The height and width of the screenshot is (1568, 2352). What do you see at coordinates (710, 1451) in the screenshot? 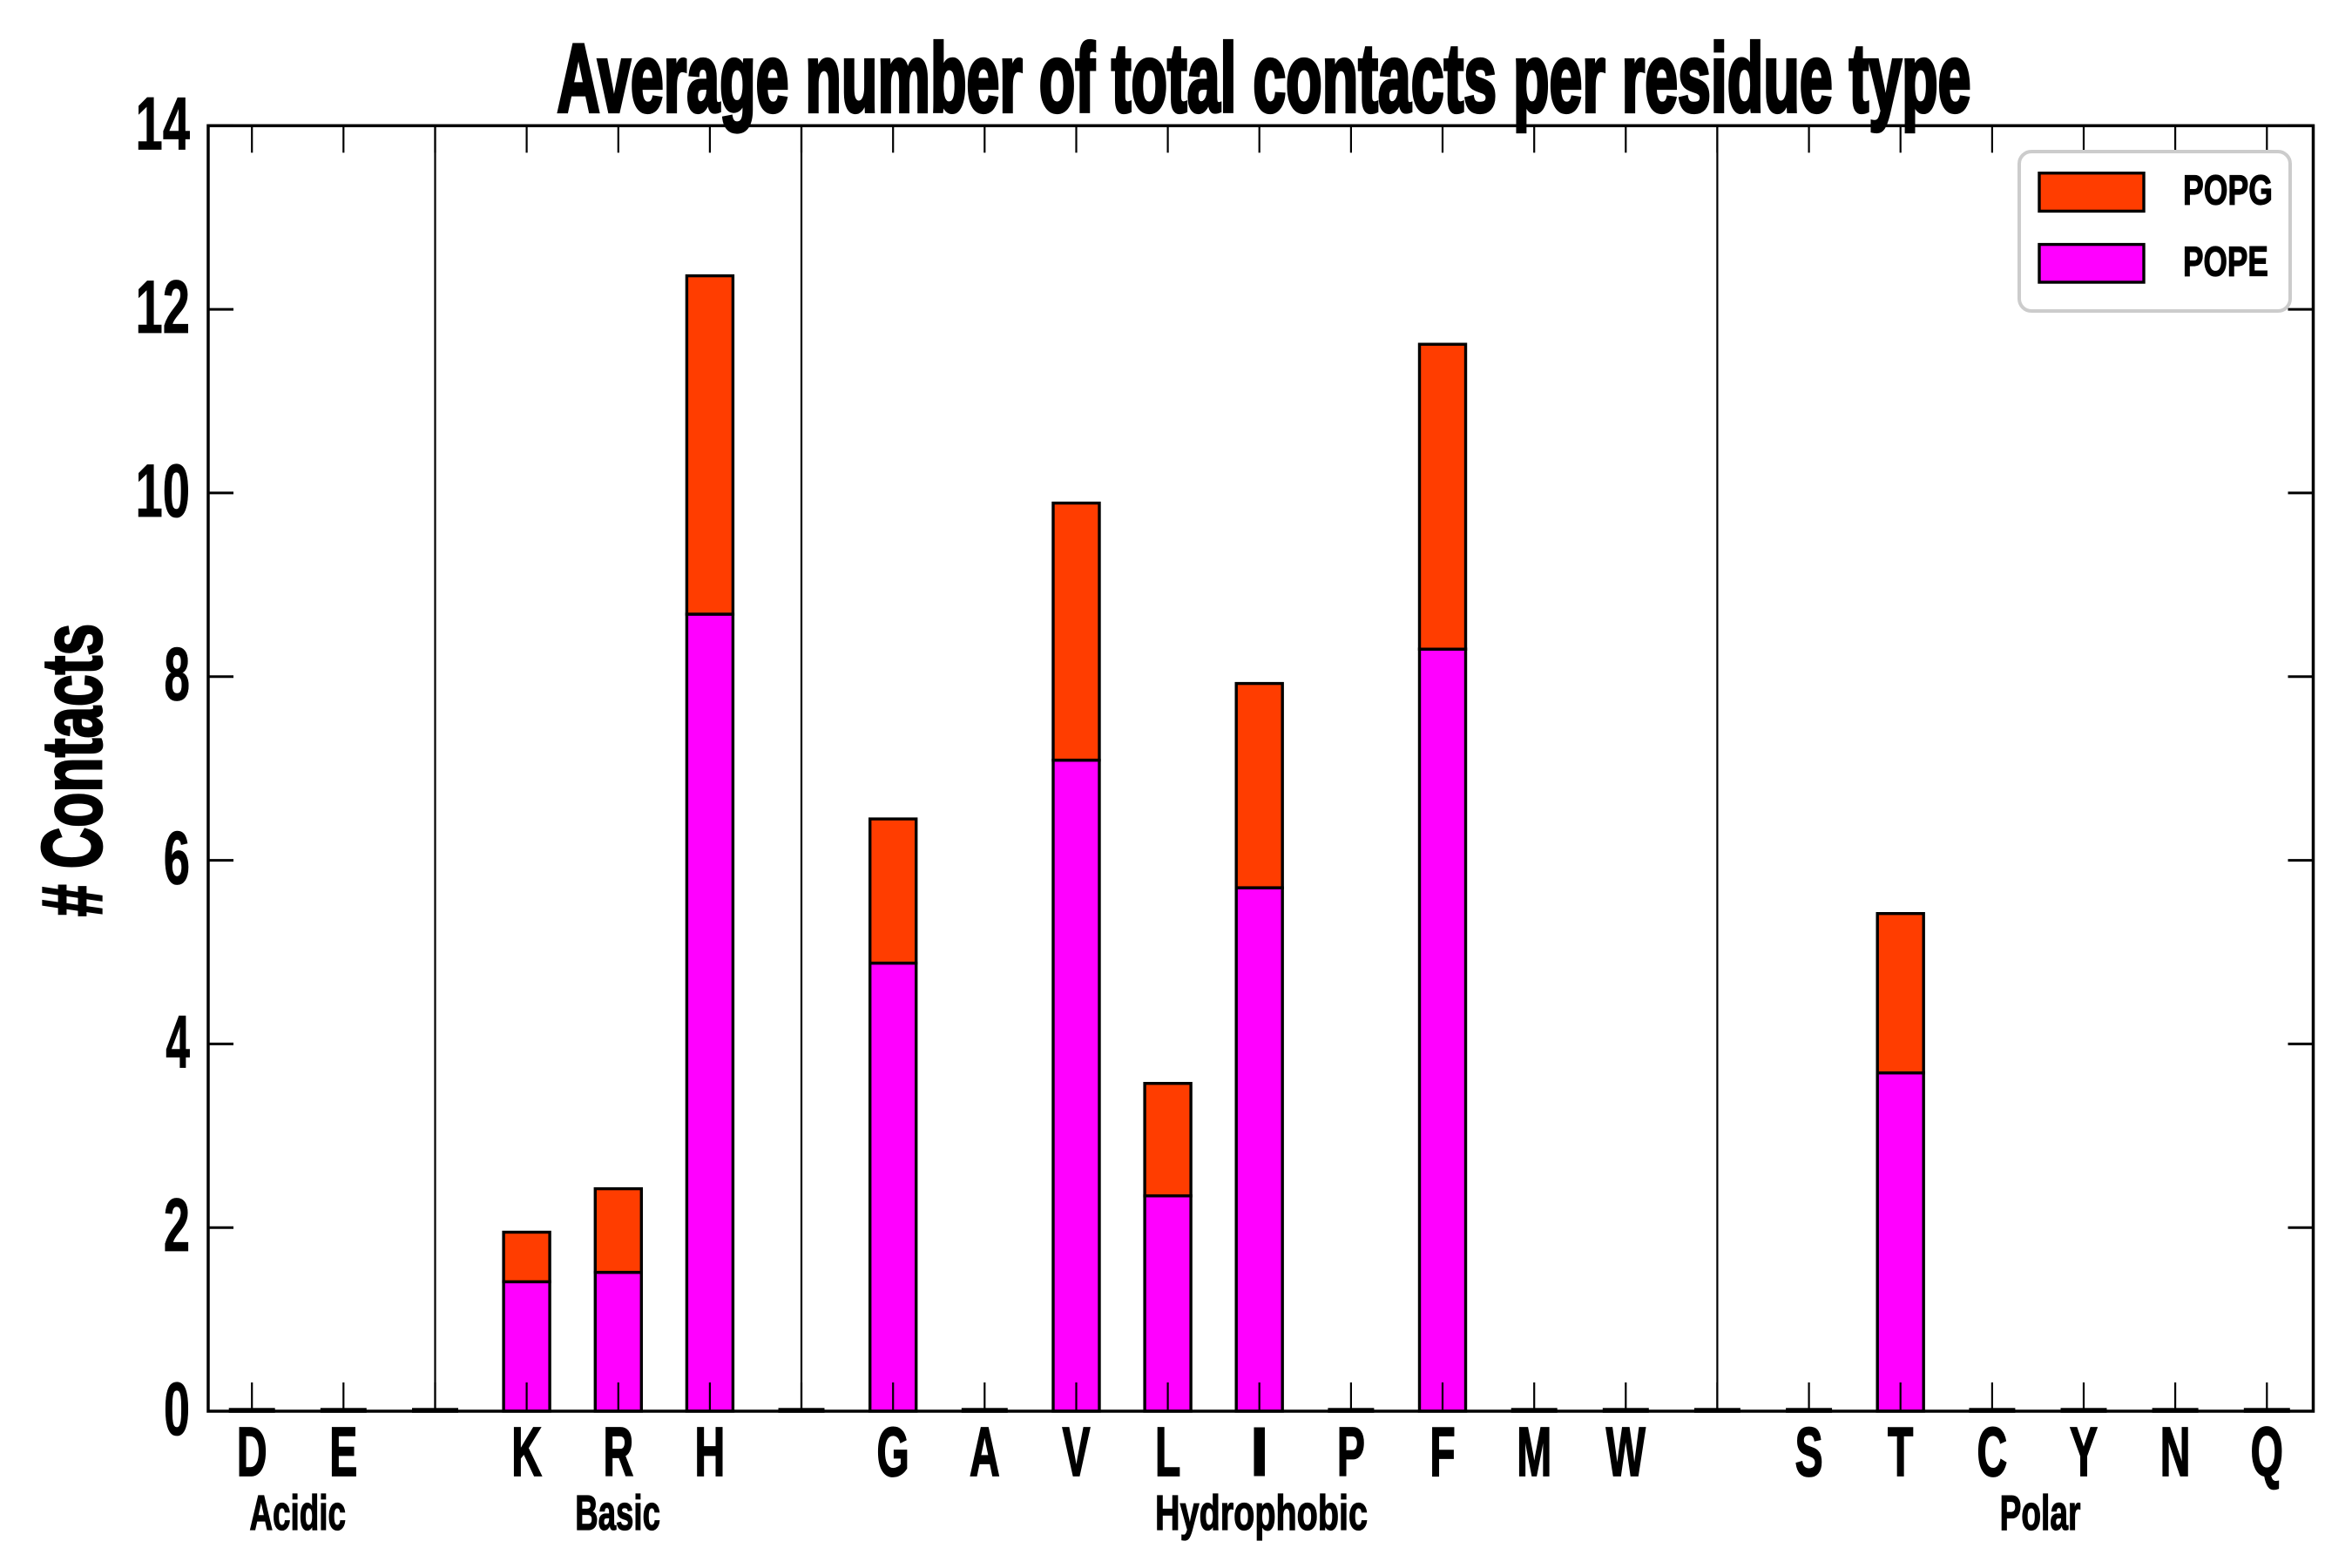
I see `svg-text: H` at bounding box center [710, 1451].